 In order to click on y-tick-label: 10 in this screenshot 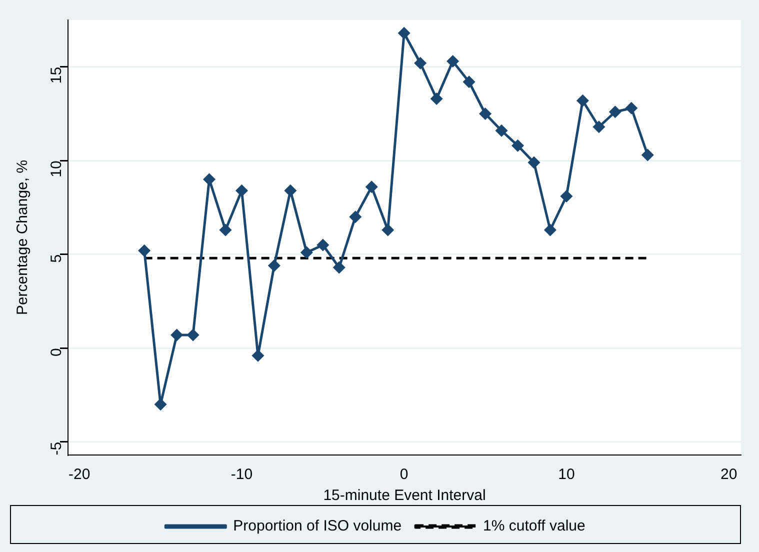, I will do `click(57, 169)`.